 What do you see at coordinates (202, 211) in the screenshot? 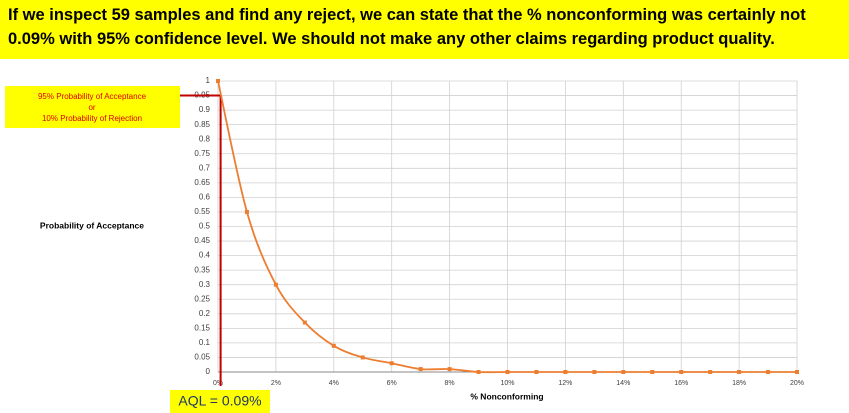
I see `y-tick-label: 0.55` at bounding box center [202, 211].